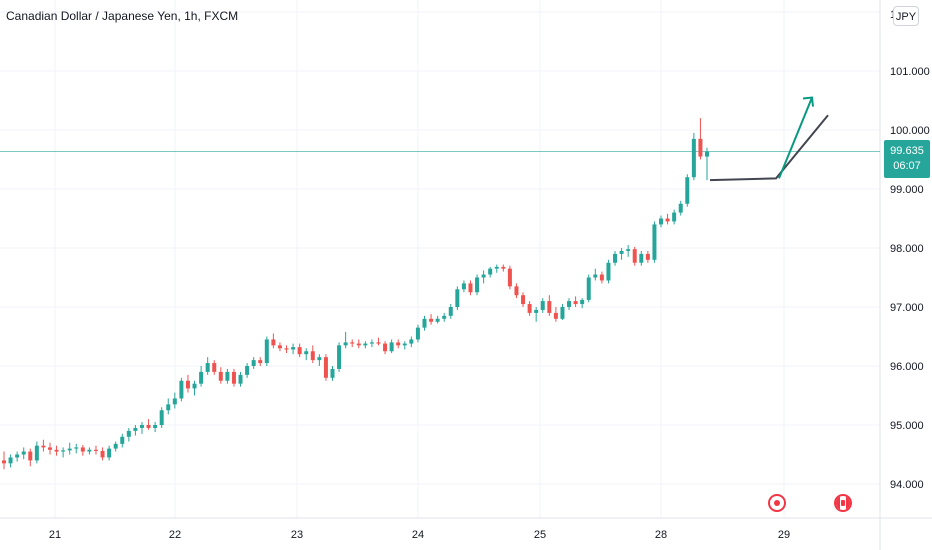 Image resolution: width=932 pixels, height=550 pixels. Describe the element at coordinates (907, 367) in the screenshot. I see `y-tick-label: 96.000` at that location.